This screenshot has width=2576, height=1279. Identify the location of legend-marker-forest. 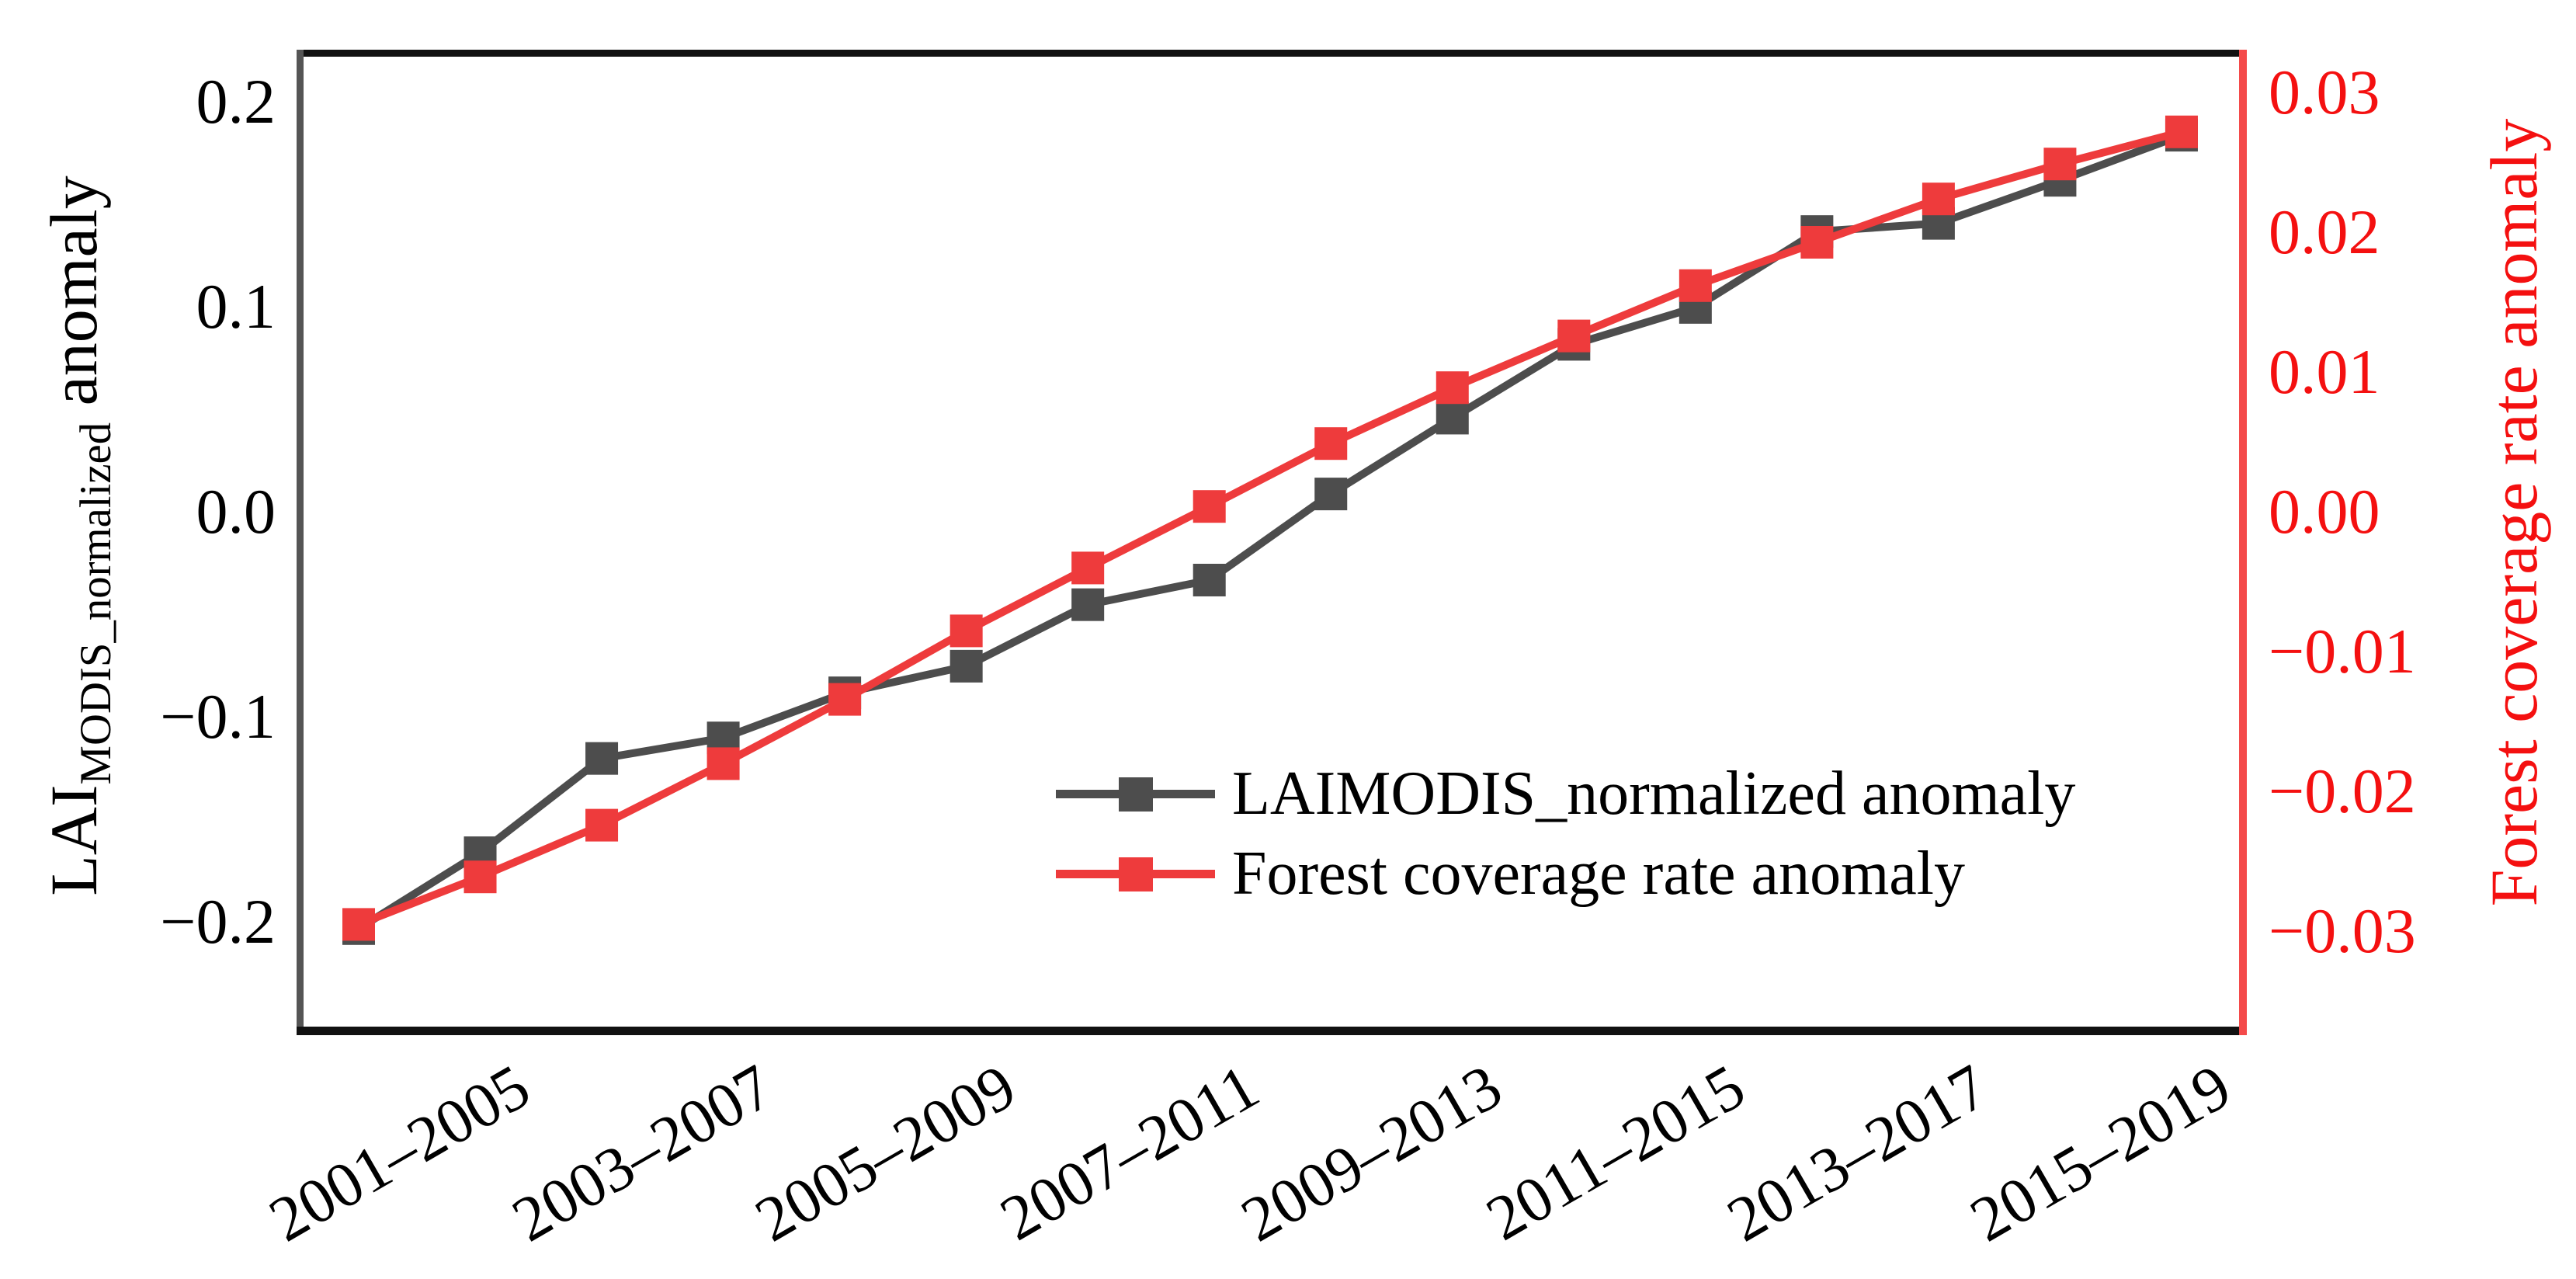
(1136, 874).